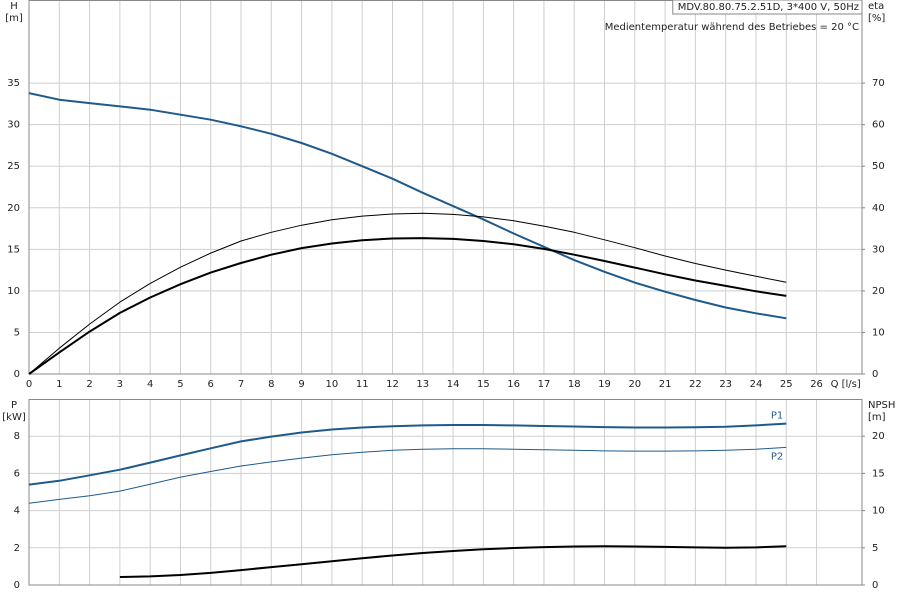  I want to click on x-tick-label: 22, so click(695, 384).